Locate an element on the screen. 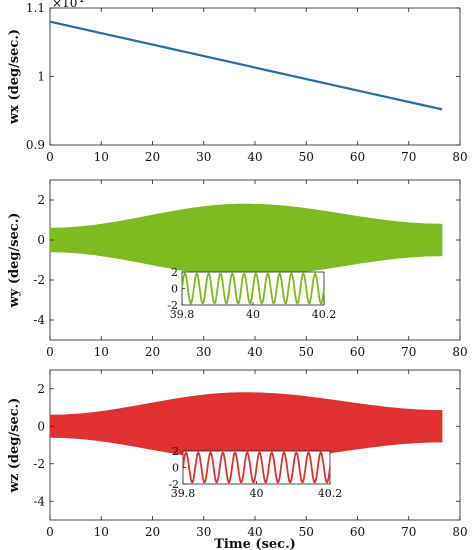  series-line is located at coordinates (246, 65).